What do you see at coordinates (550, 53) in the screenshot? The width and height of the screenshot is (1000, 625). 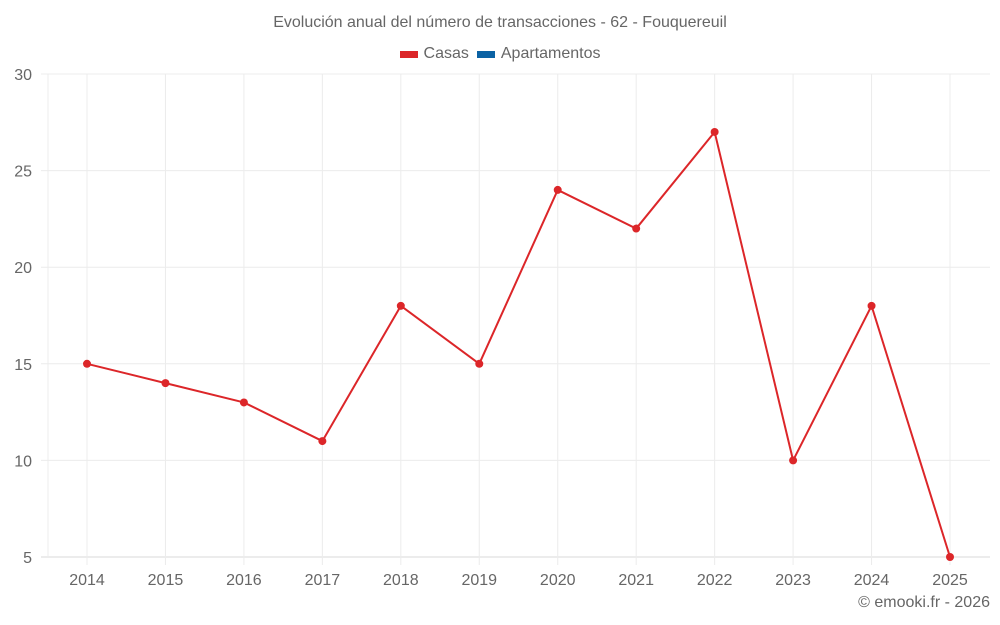 I see `legend-label-apartamentos: Apartamentos` at bounding box center [550, 53].